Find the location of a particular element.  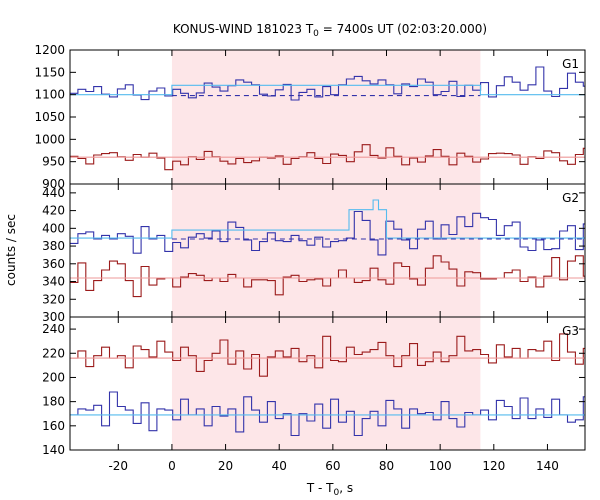

y-tick-label: 1000 is located at coordinates (49, 139).